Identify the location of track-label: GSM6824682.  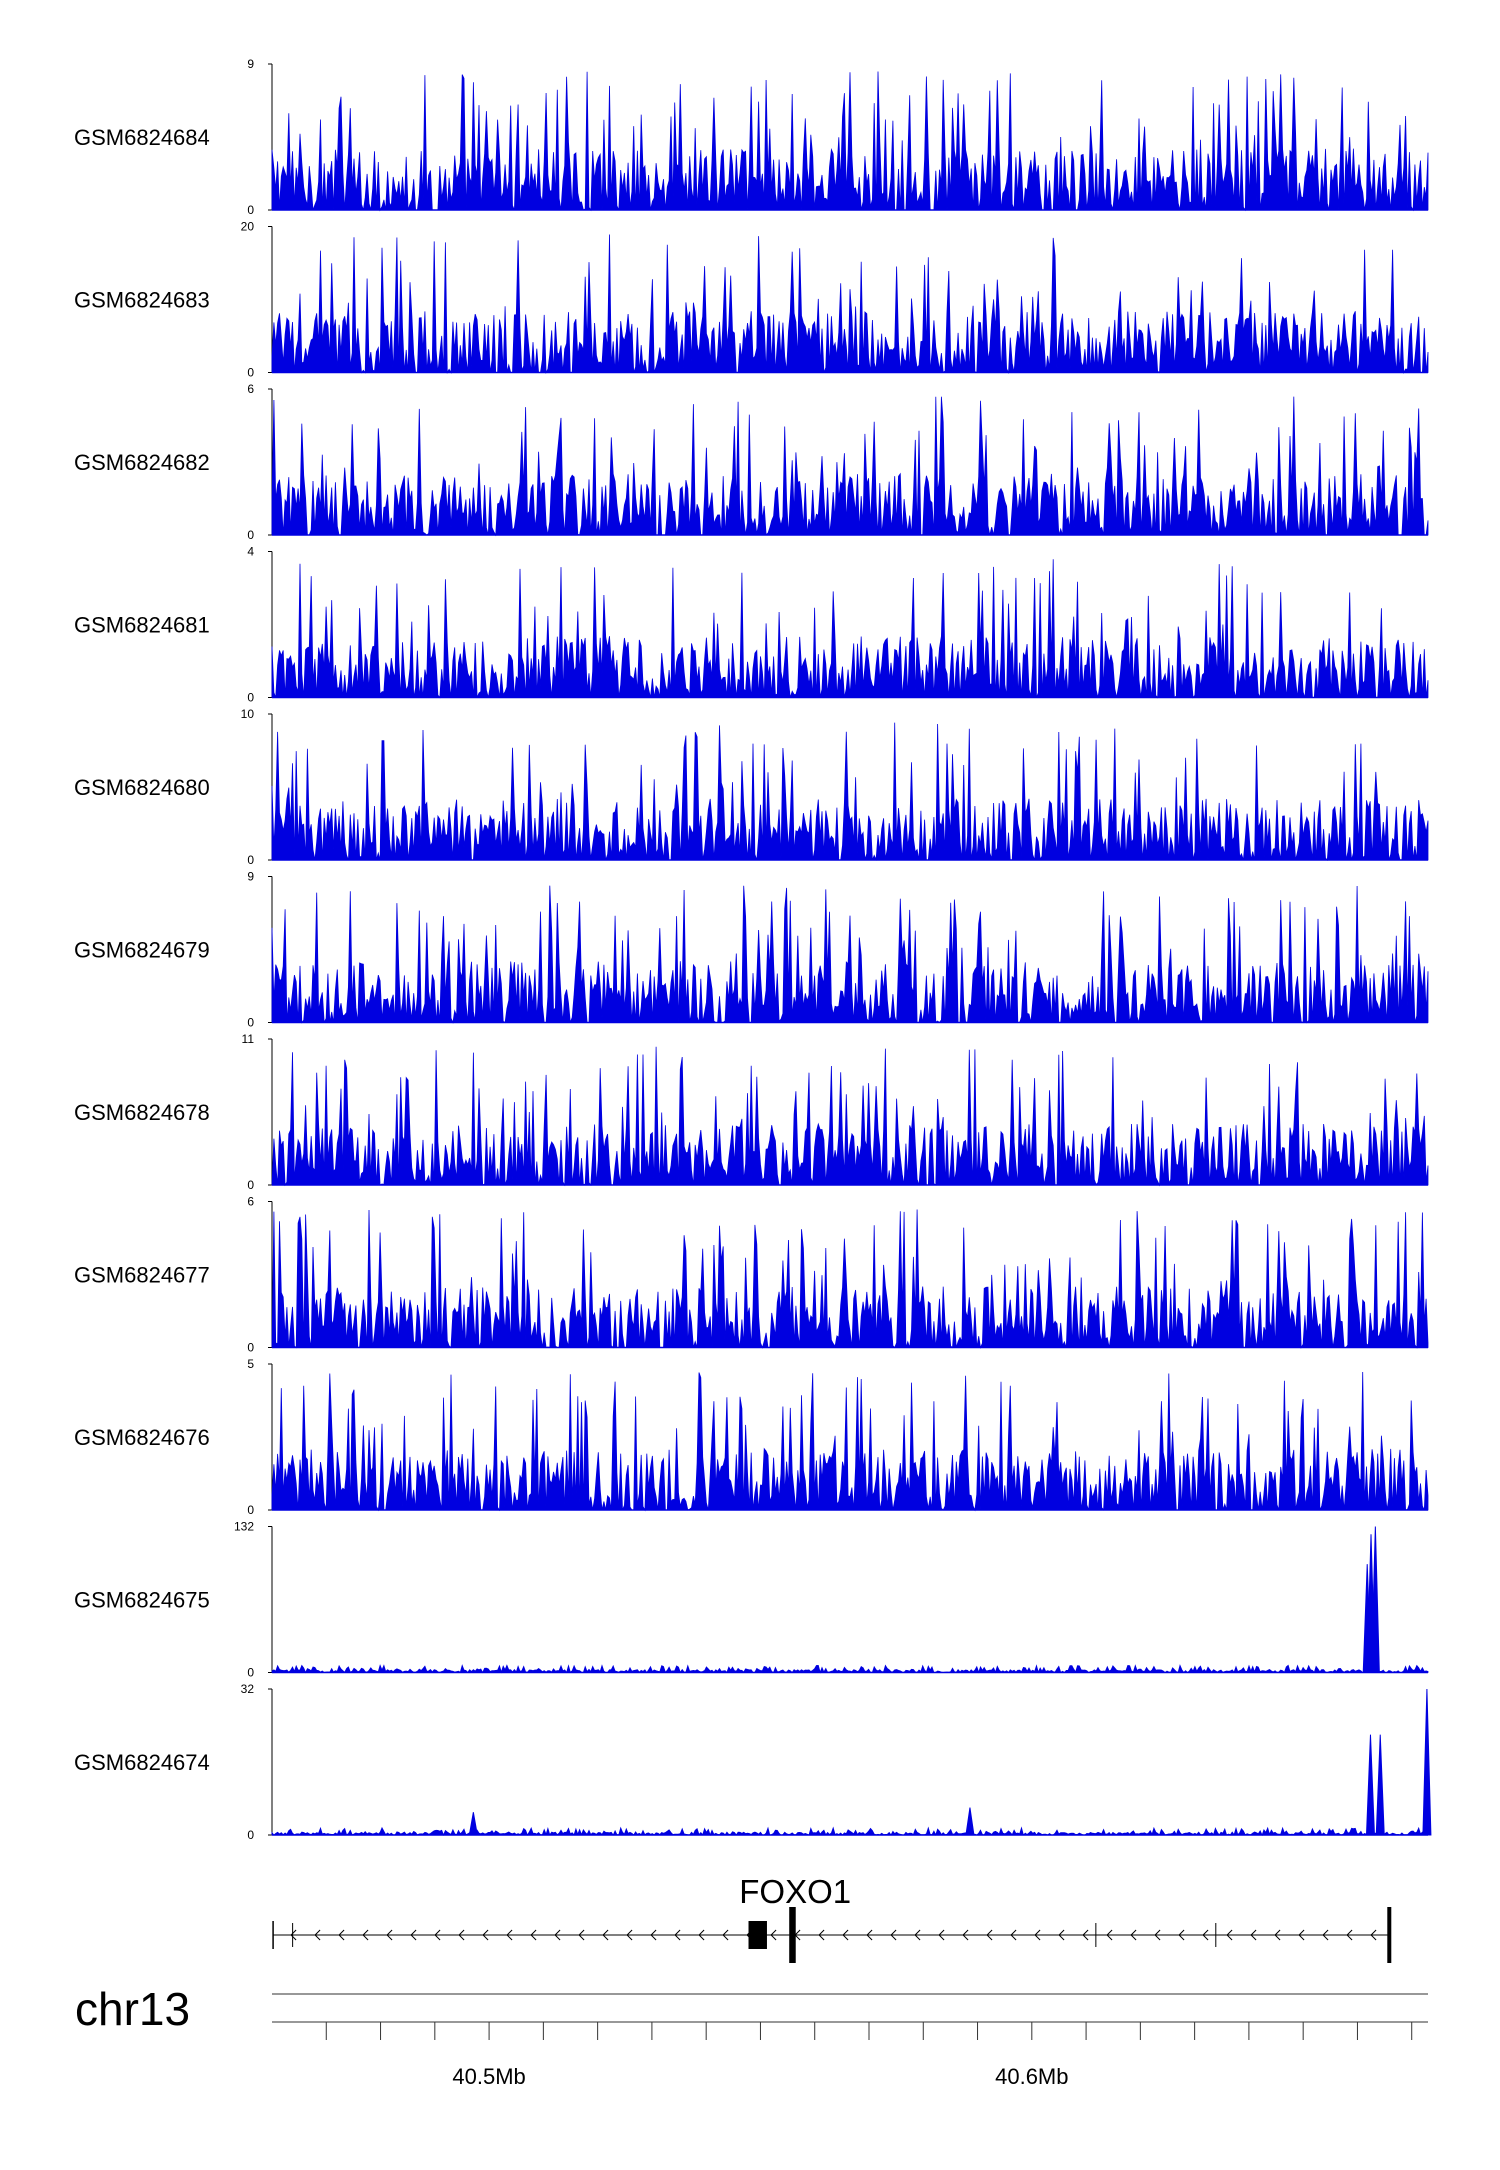
(142, 462).